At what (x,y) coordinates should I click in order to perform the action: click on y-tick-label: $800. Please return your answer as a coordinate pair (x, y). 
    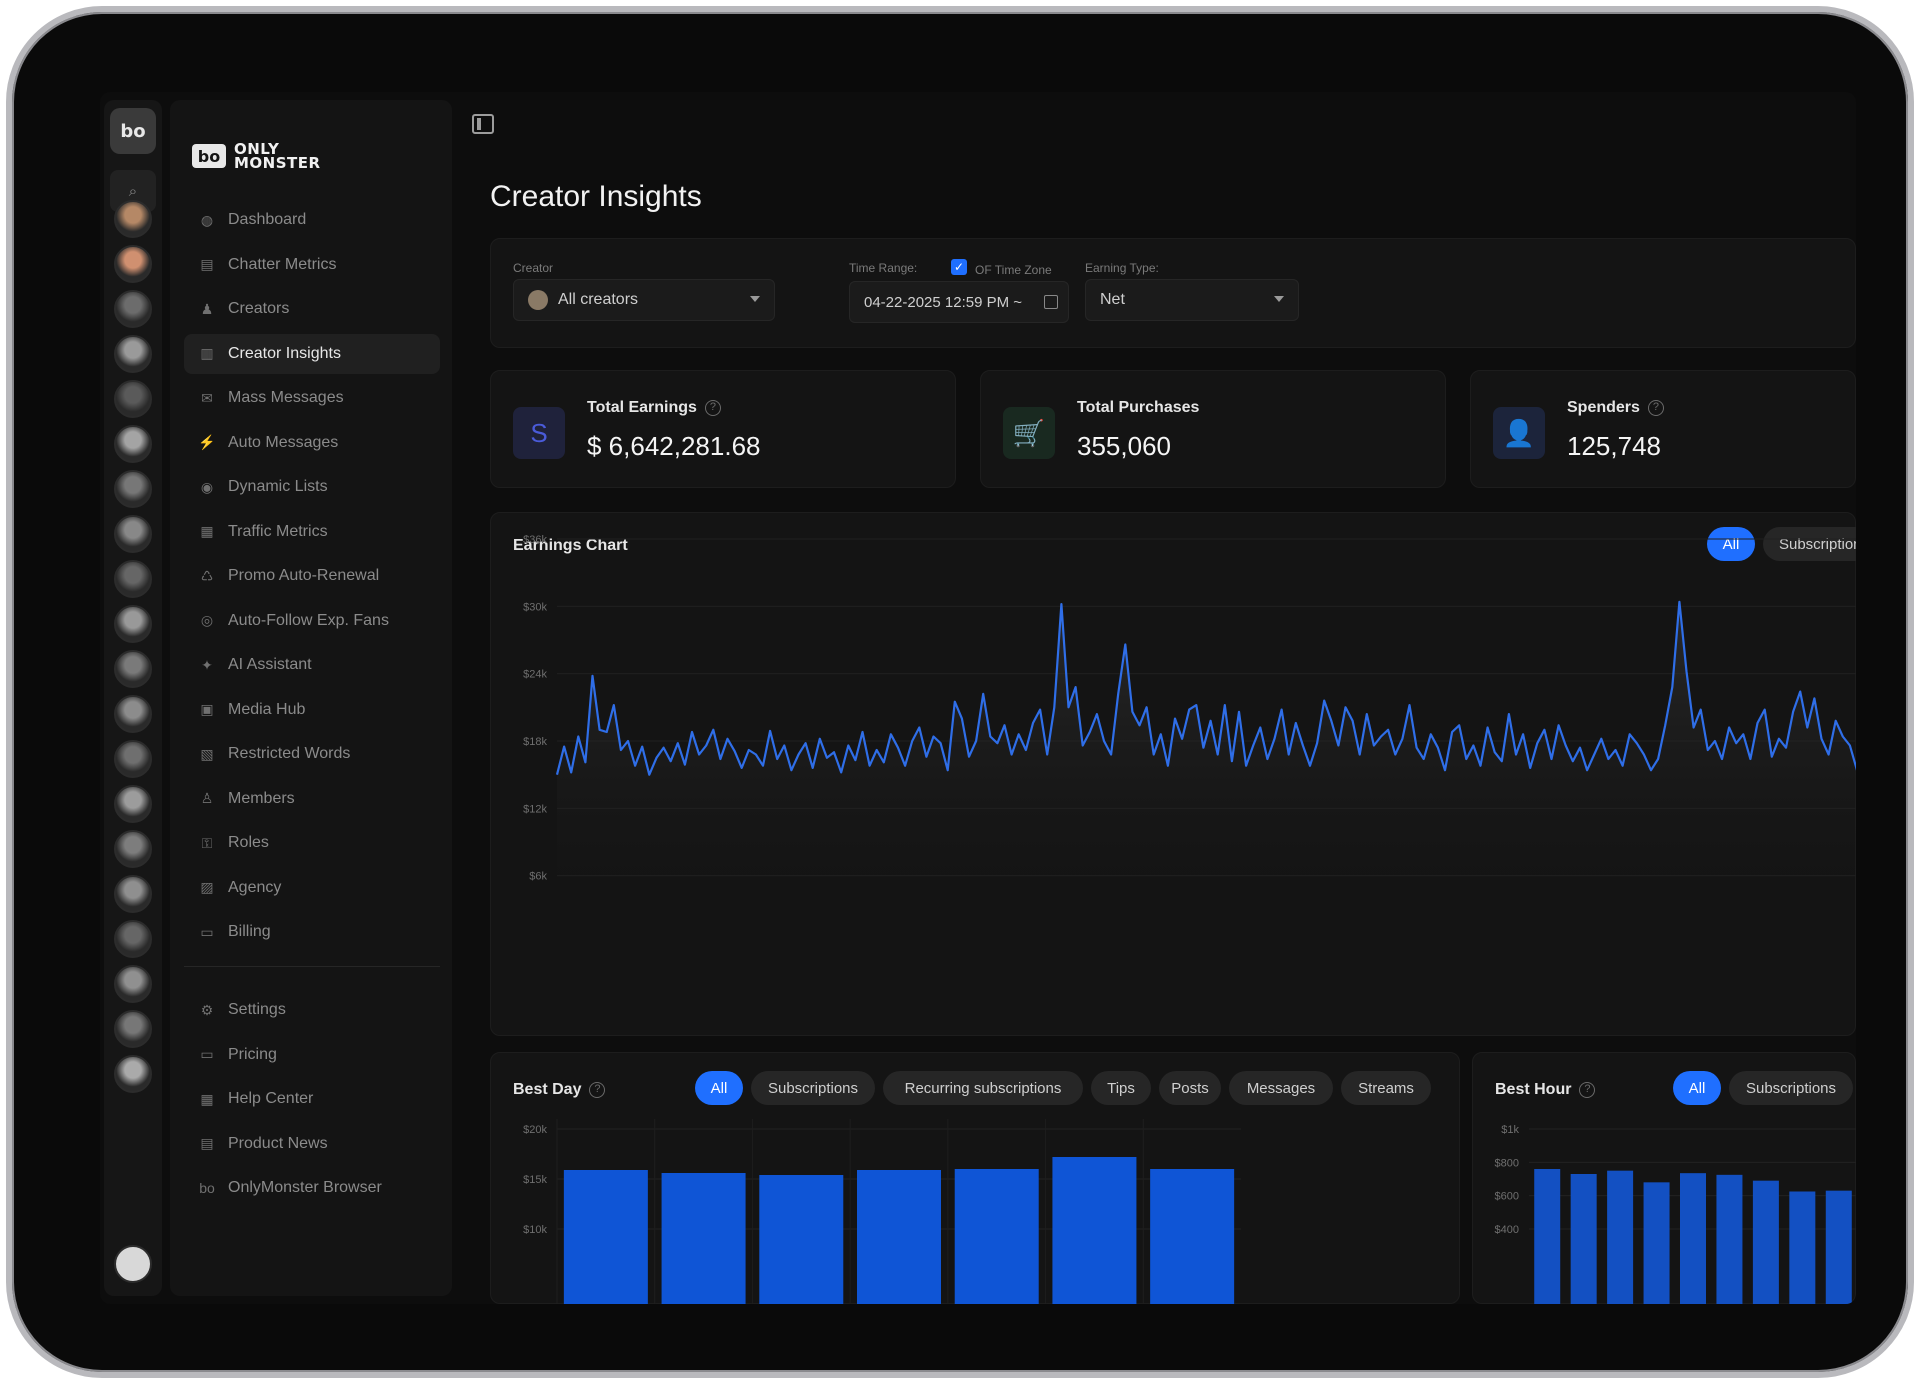
    Looking at the image, I should click on (1507, 1163).